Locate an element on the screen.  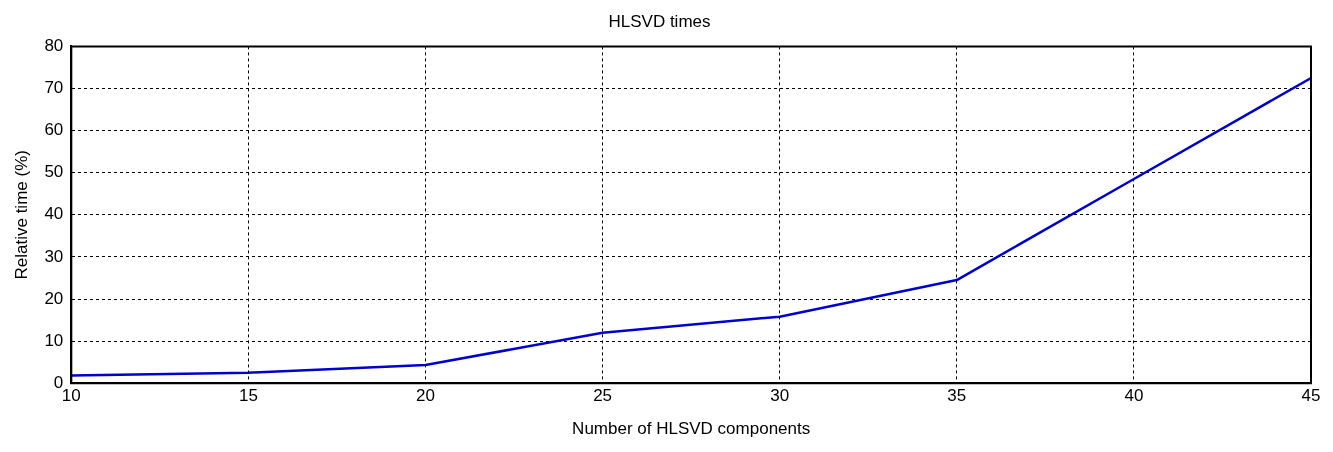
x-tick-label: 10 is located at coordinates (71, 396).